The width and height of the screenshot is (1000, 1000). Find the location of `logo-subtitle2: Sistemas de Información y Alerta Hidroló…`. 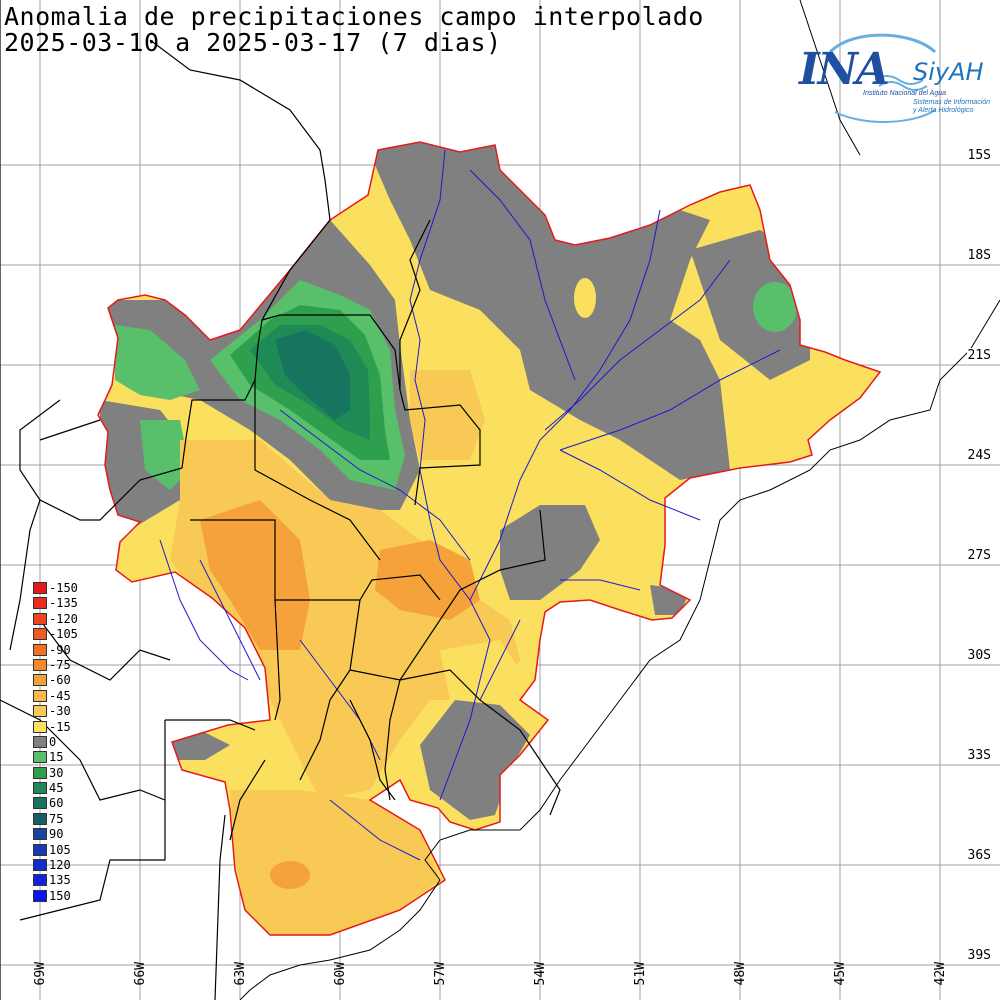

logo-subtitle2: Sistemas de Información y Alerta Hidroló… is located at coordinates (951, 107).